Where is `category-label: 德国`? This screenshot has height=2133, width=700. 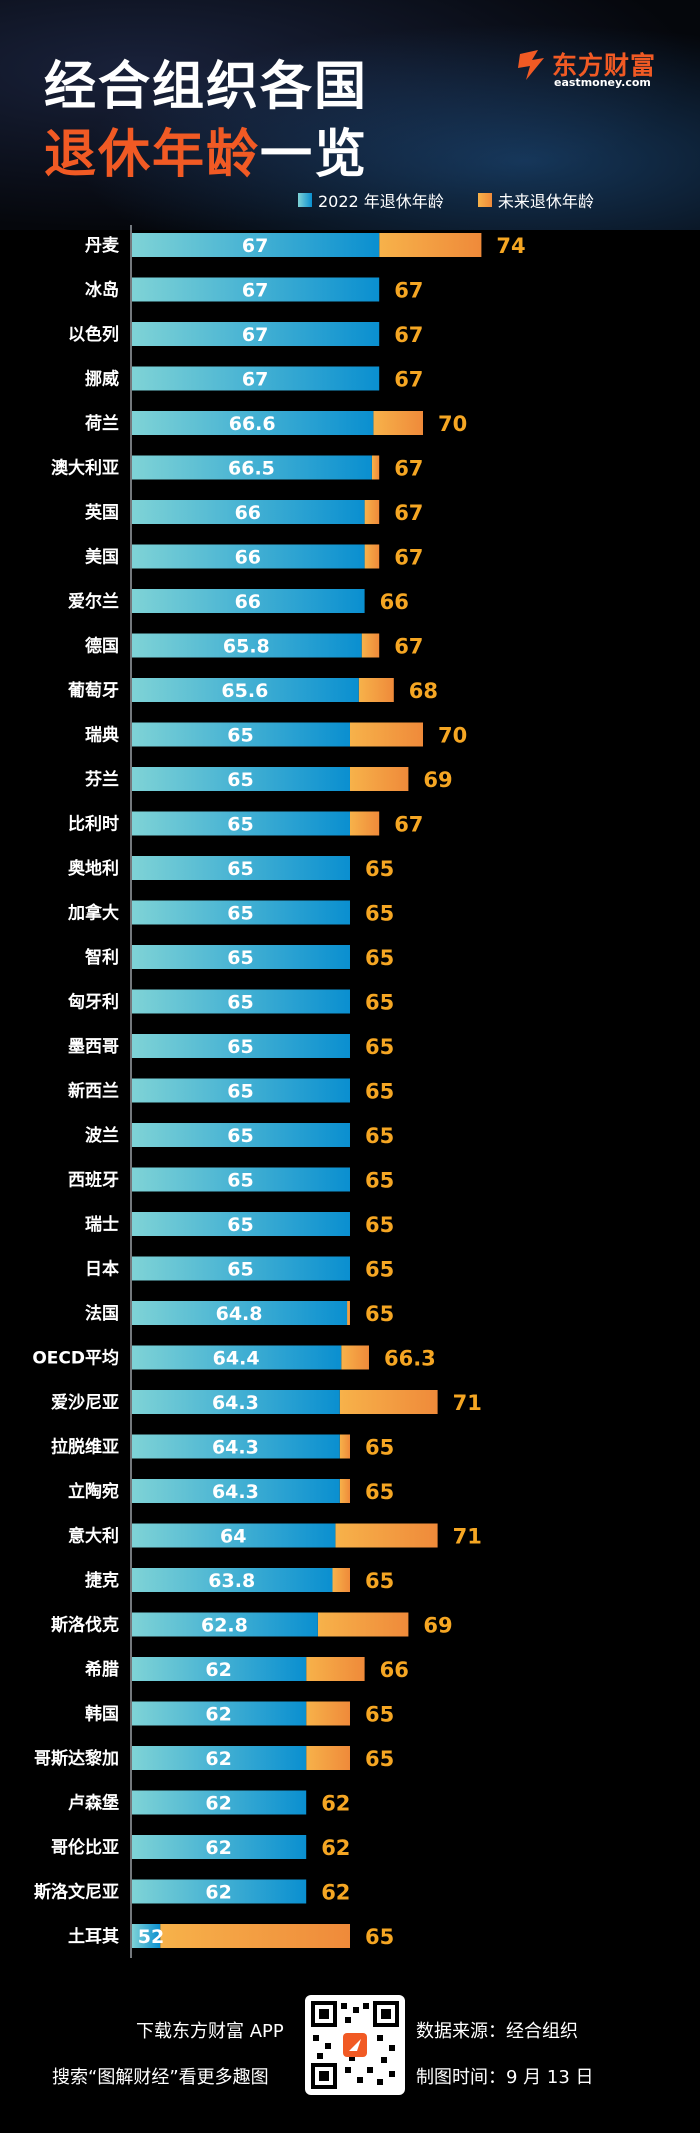 category-label: 德国 is located at coordinates (102, 646).